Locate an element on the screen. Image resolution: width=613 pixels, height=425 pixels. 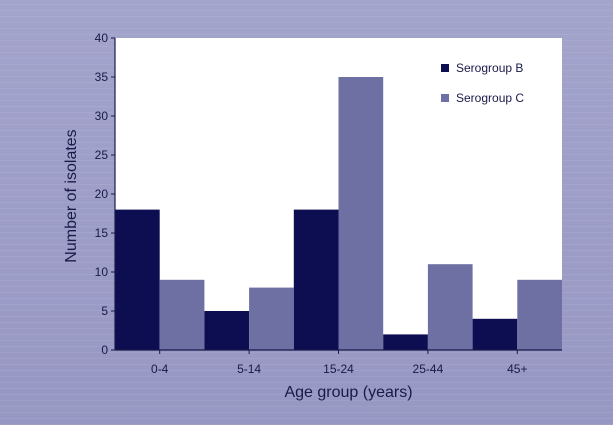
bar-serogroup-b-45+ is located at coordinates (495, 334).